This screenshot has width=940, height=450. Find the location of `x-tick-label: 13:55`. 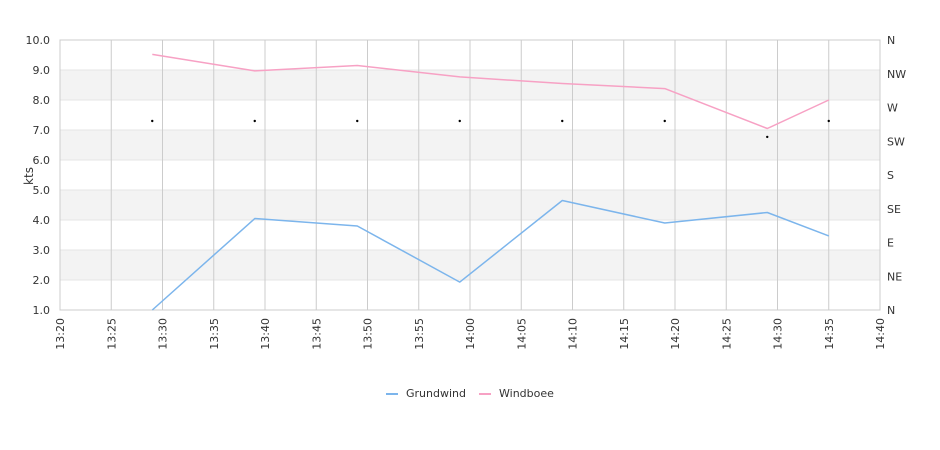

x-tick-label: 13:55 is located at coordinates (419, 334).